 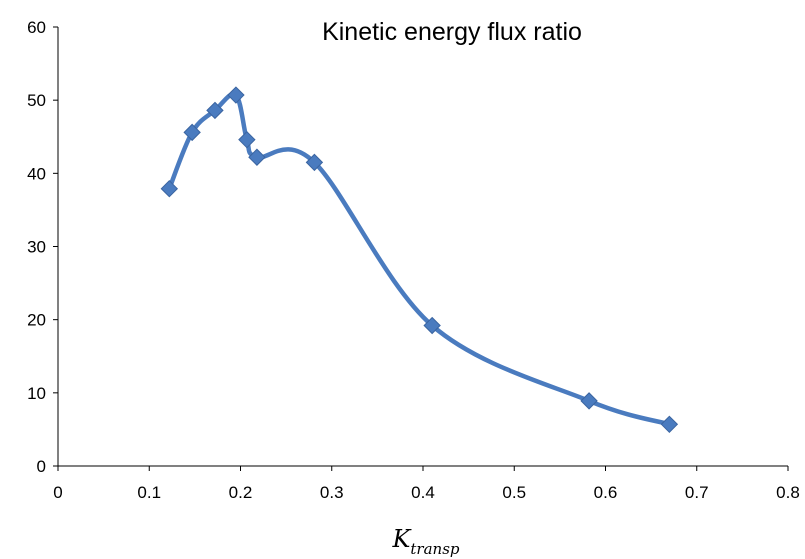 I want to click on chart-title: Kinetic energy flux ratio, so click(x=452, y=32).